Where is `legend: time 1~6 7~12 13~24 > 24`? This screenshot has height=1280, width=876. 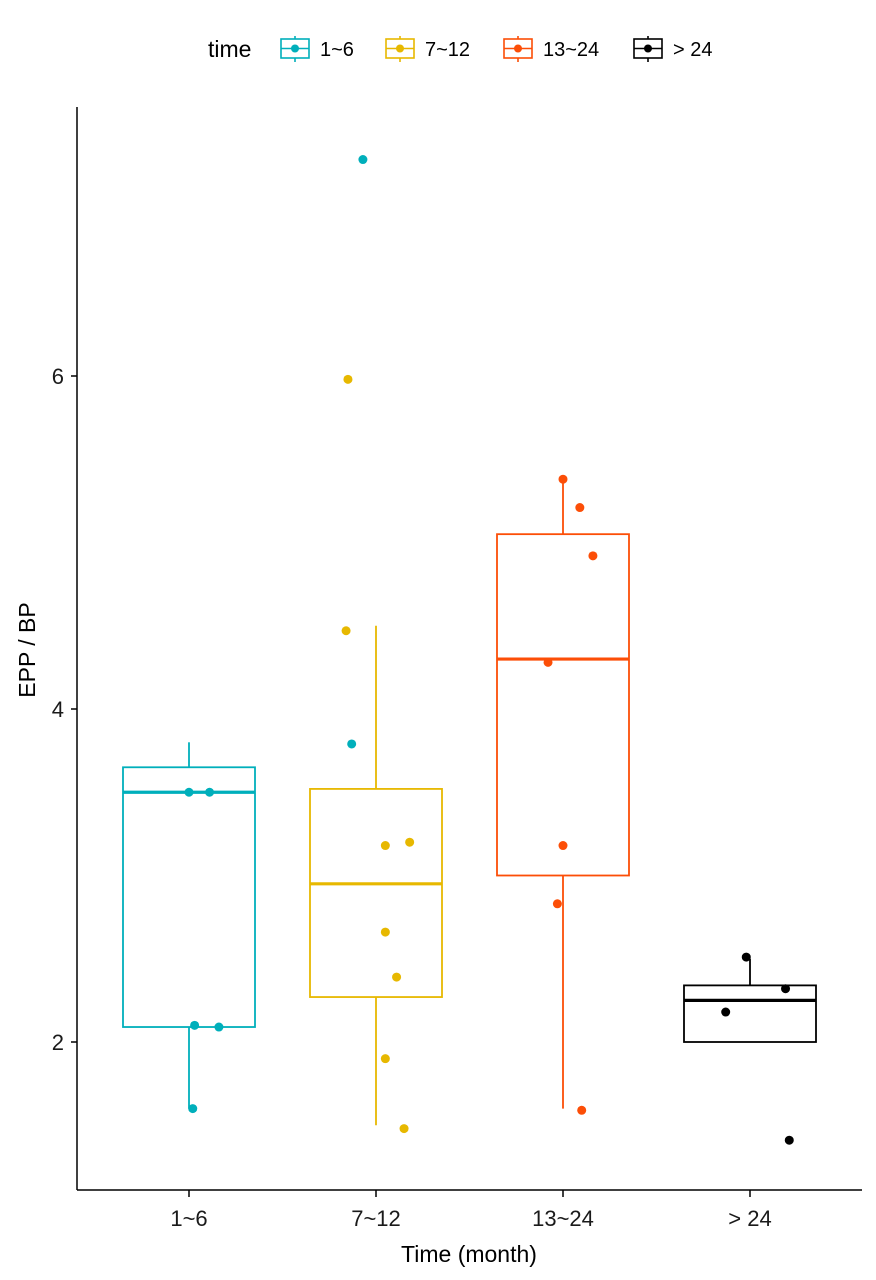
legend: time 1~6 7~12 13~24 > 24 is located at coordinates (460, 49).